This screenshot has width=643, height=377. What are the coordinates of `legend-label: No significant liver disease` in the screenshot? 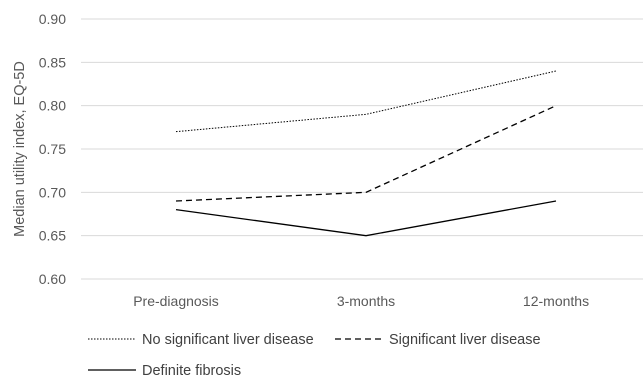 It's located at (228, 340).